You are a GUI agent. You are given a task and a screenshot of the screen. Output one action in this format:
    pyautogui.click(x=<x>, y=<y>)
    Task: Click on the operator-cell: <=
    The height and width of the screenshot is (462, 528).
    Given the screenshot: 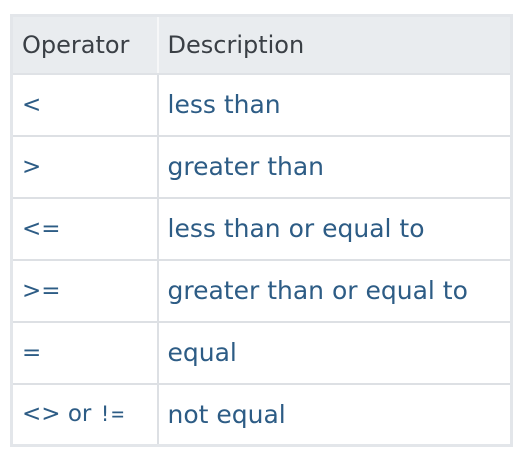 What is the action you would take?
    pyautogui.click(x=85, y=228)
    